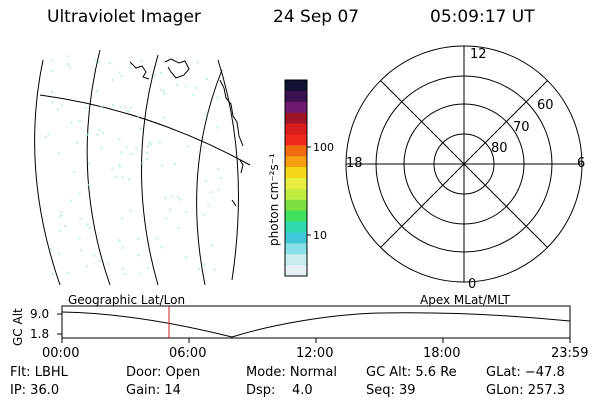  I want to click on time-tick-label: 12:00, so click(315, 353).